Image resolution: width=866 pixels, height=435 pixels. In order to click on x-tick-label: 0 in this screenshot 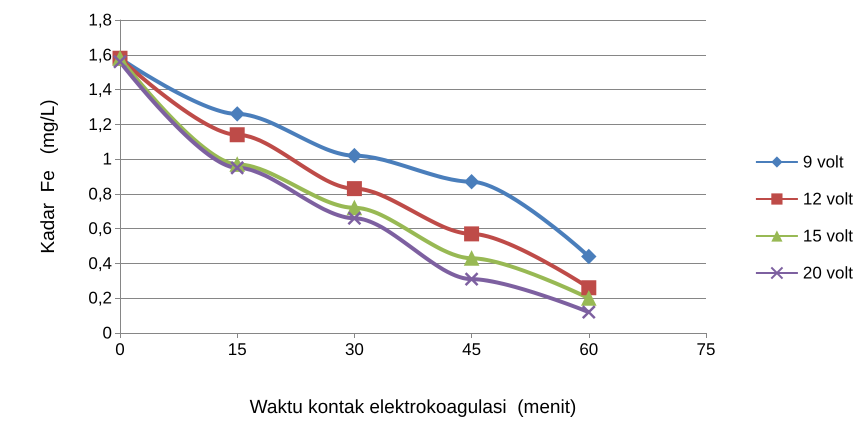, I will do `click(120, 349)`.